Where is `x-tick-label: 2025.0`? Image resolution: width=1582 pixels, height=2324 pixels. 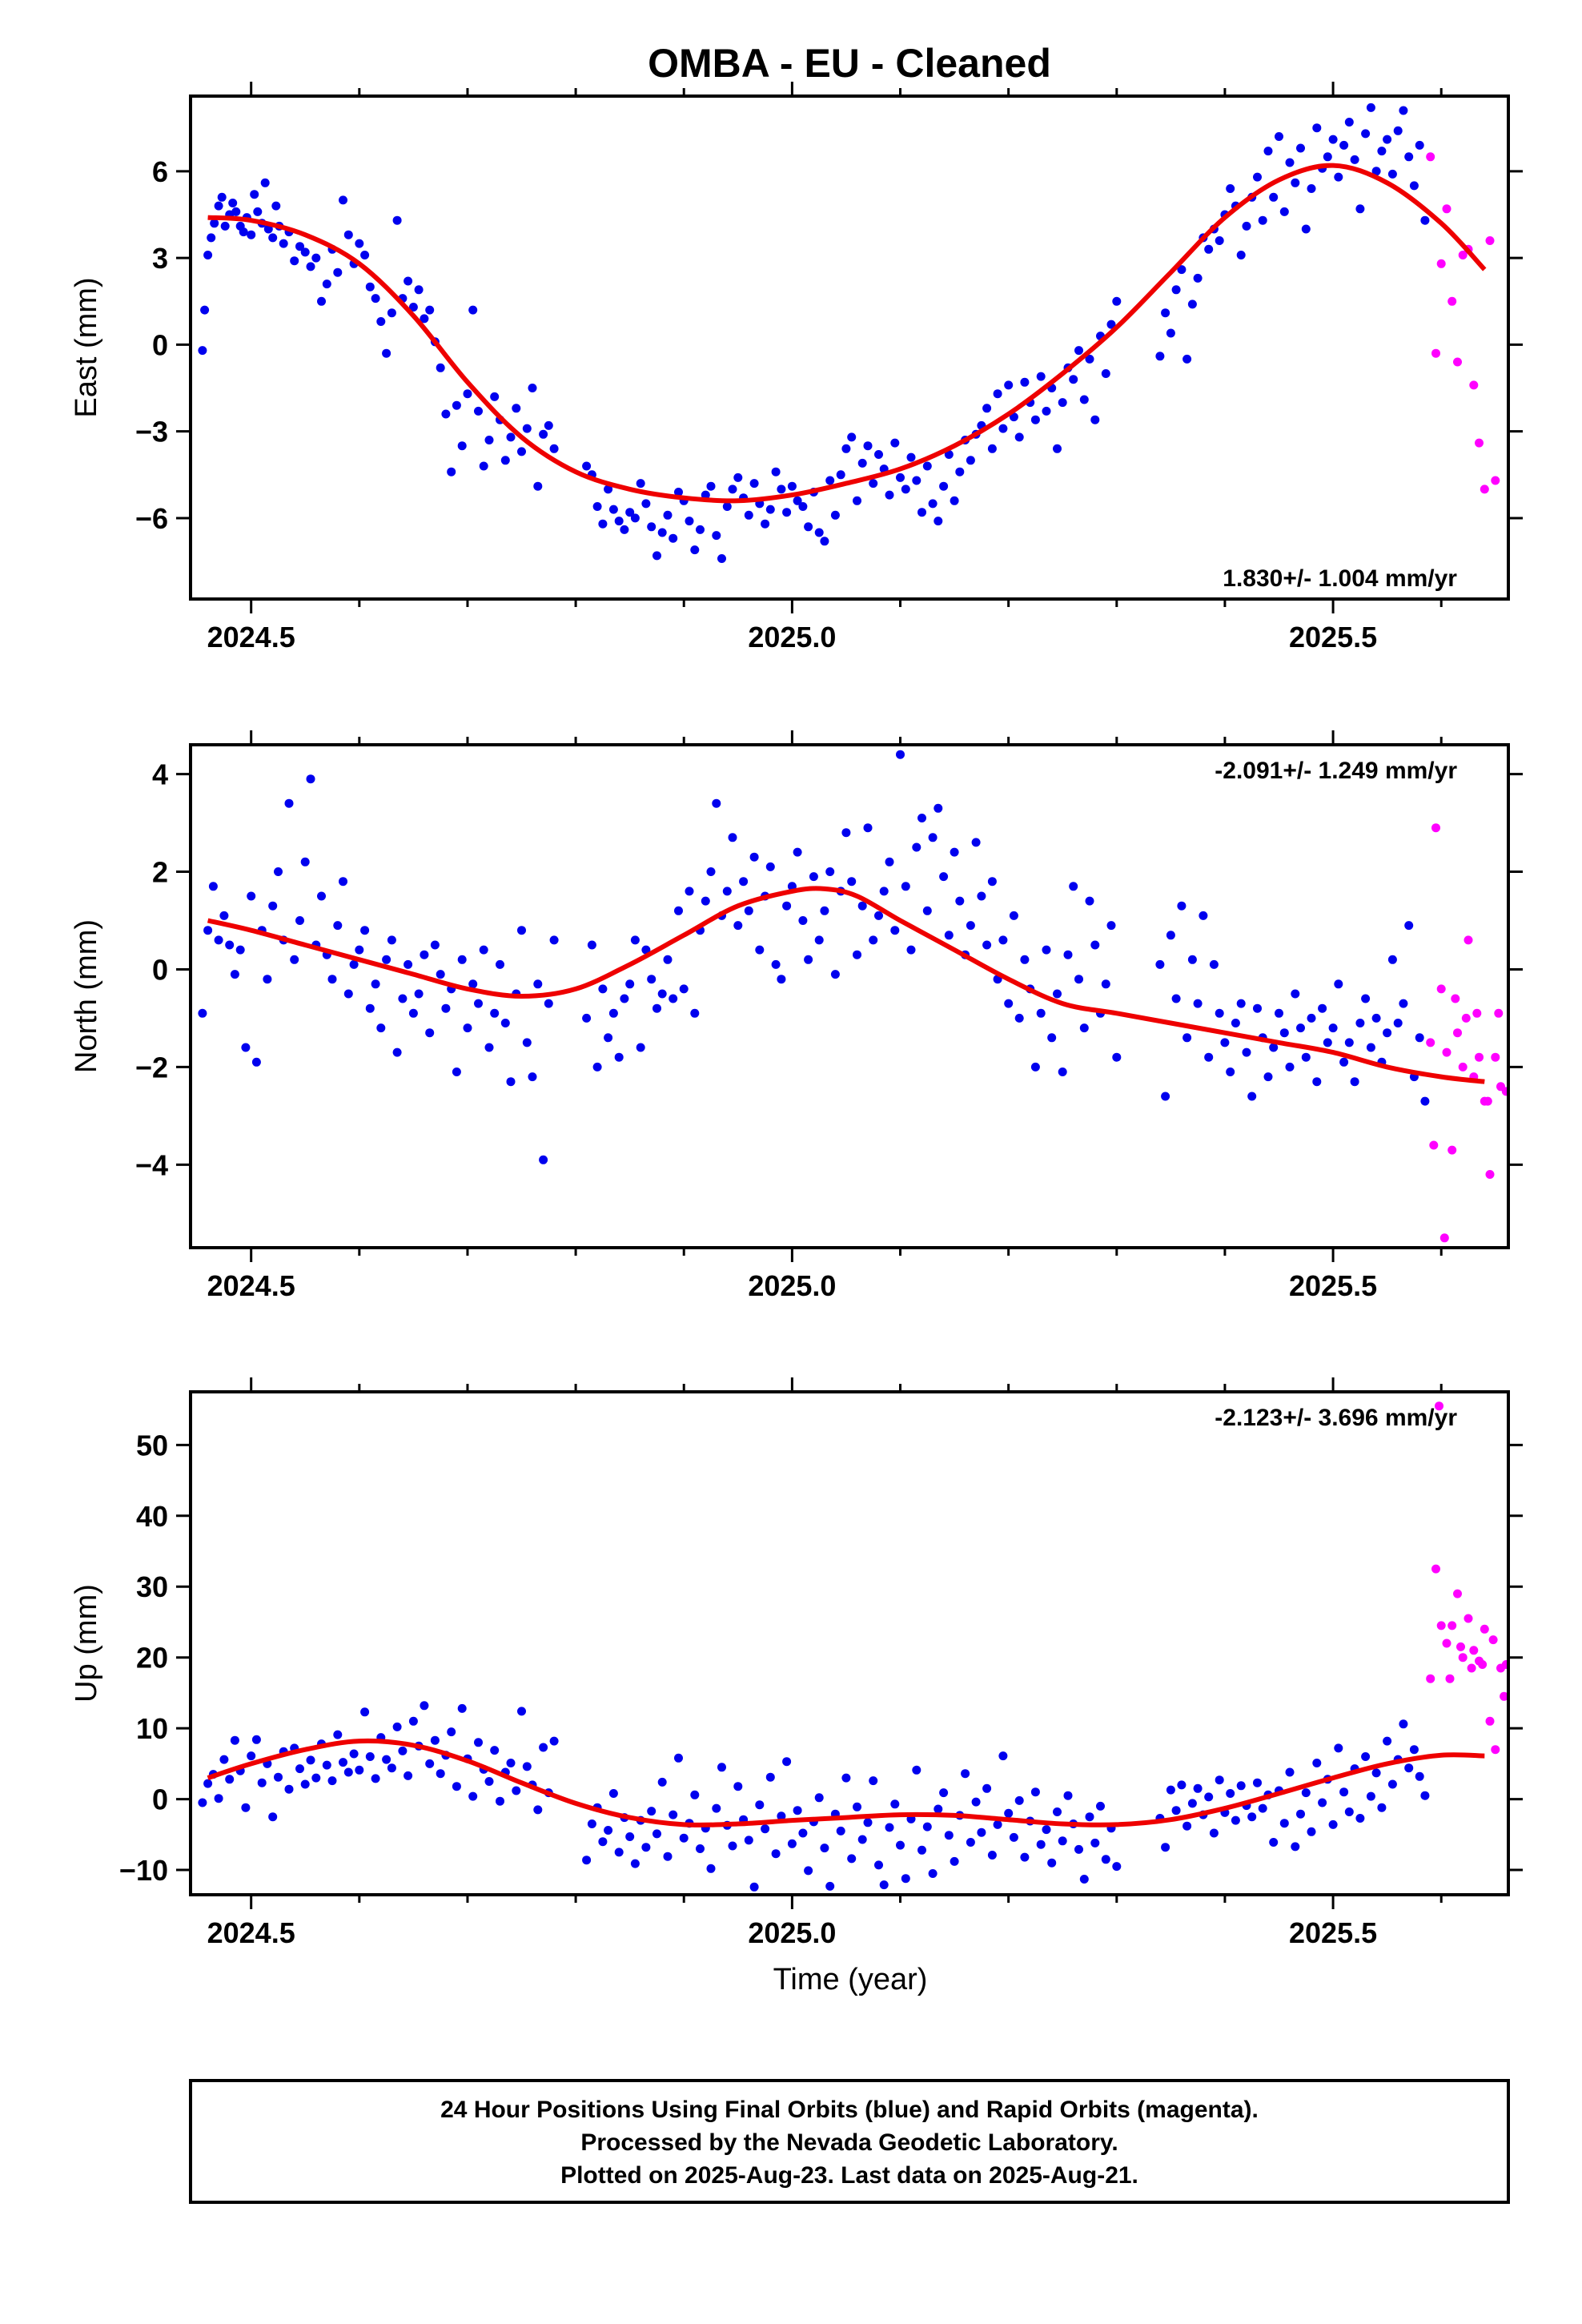
x-tick-label: 2025.0 is located at coordinates (792, 637).